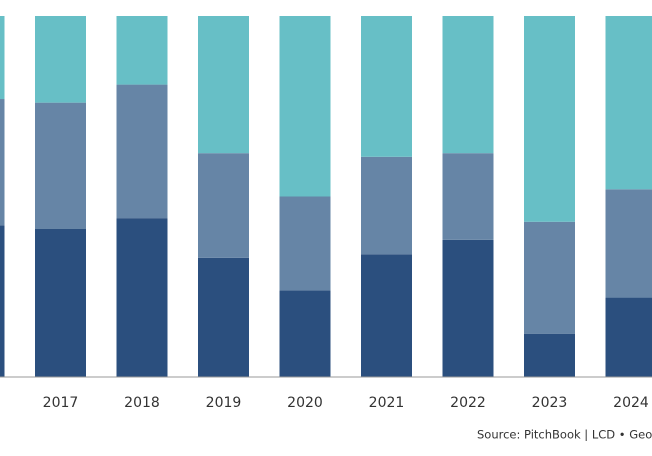  What do you see at coordinates (631, 403) in the screenshot?
I see `x-tick-label: 2024` at bounding box center [631, 403].